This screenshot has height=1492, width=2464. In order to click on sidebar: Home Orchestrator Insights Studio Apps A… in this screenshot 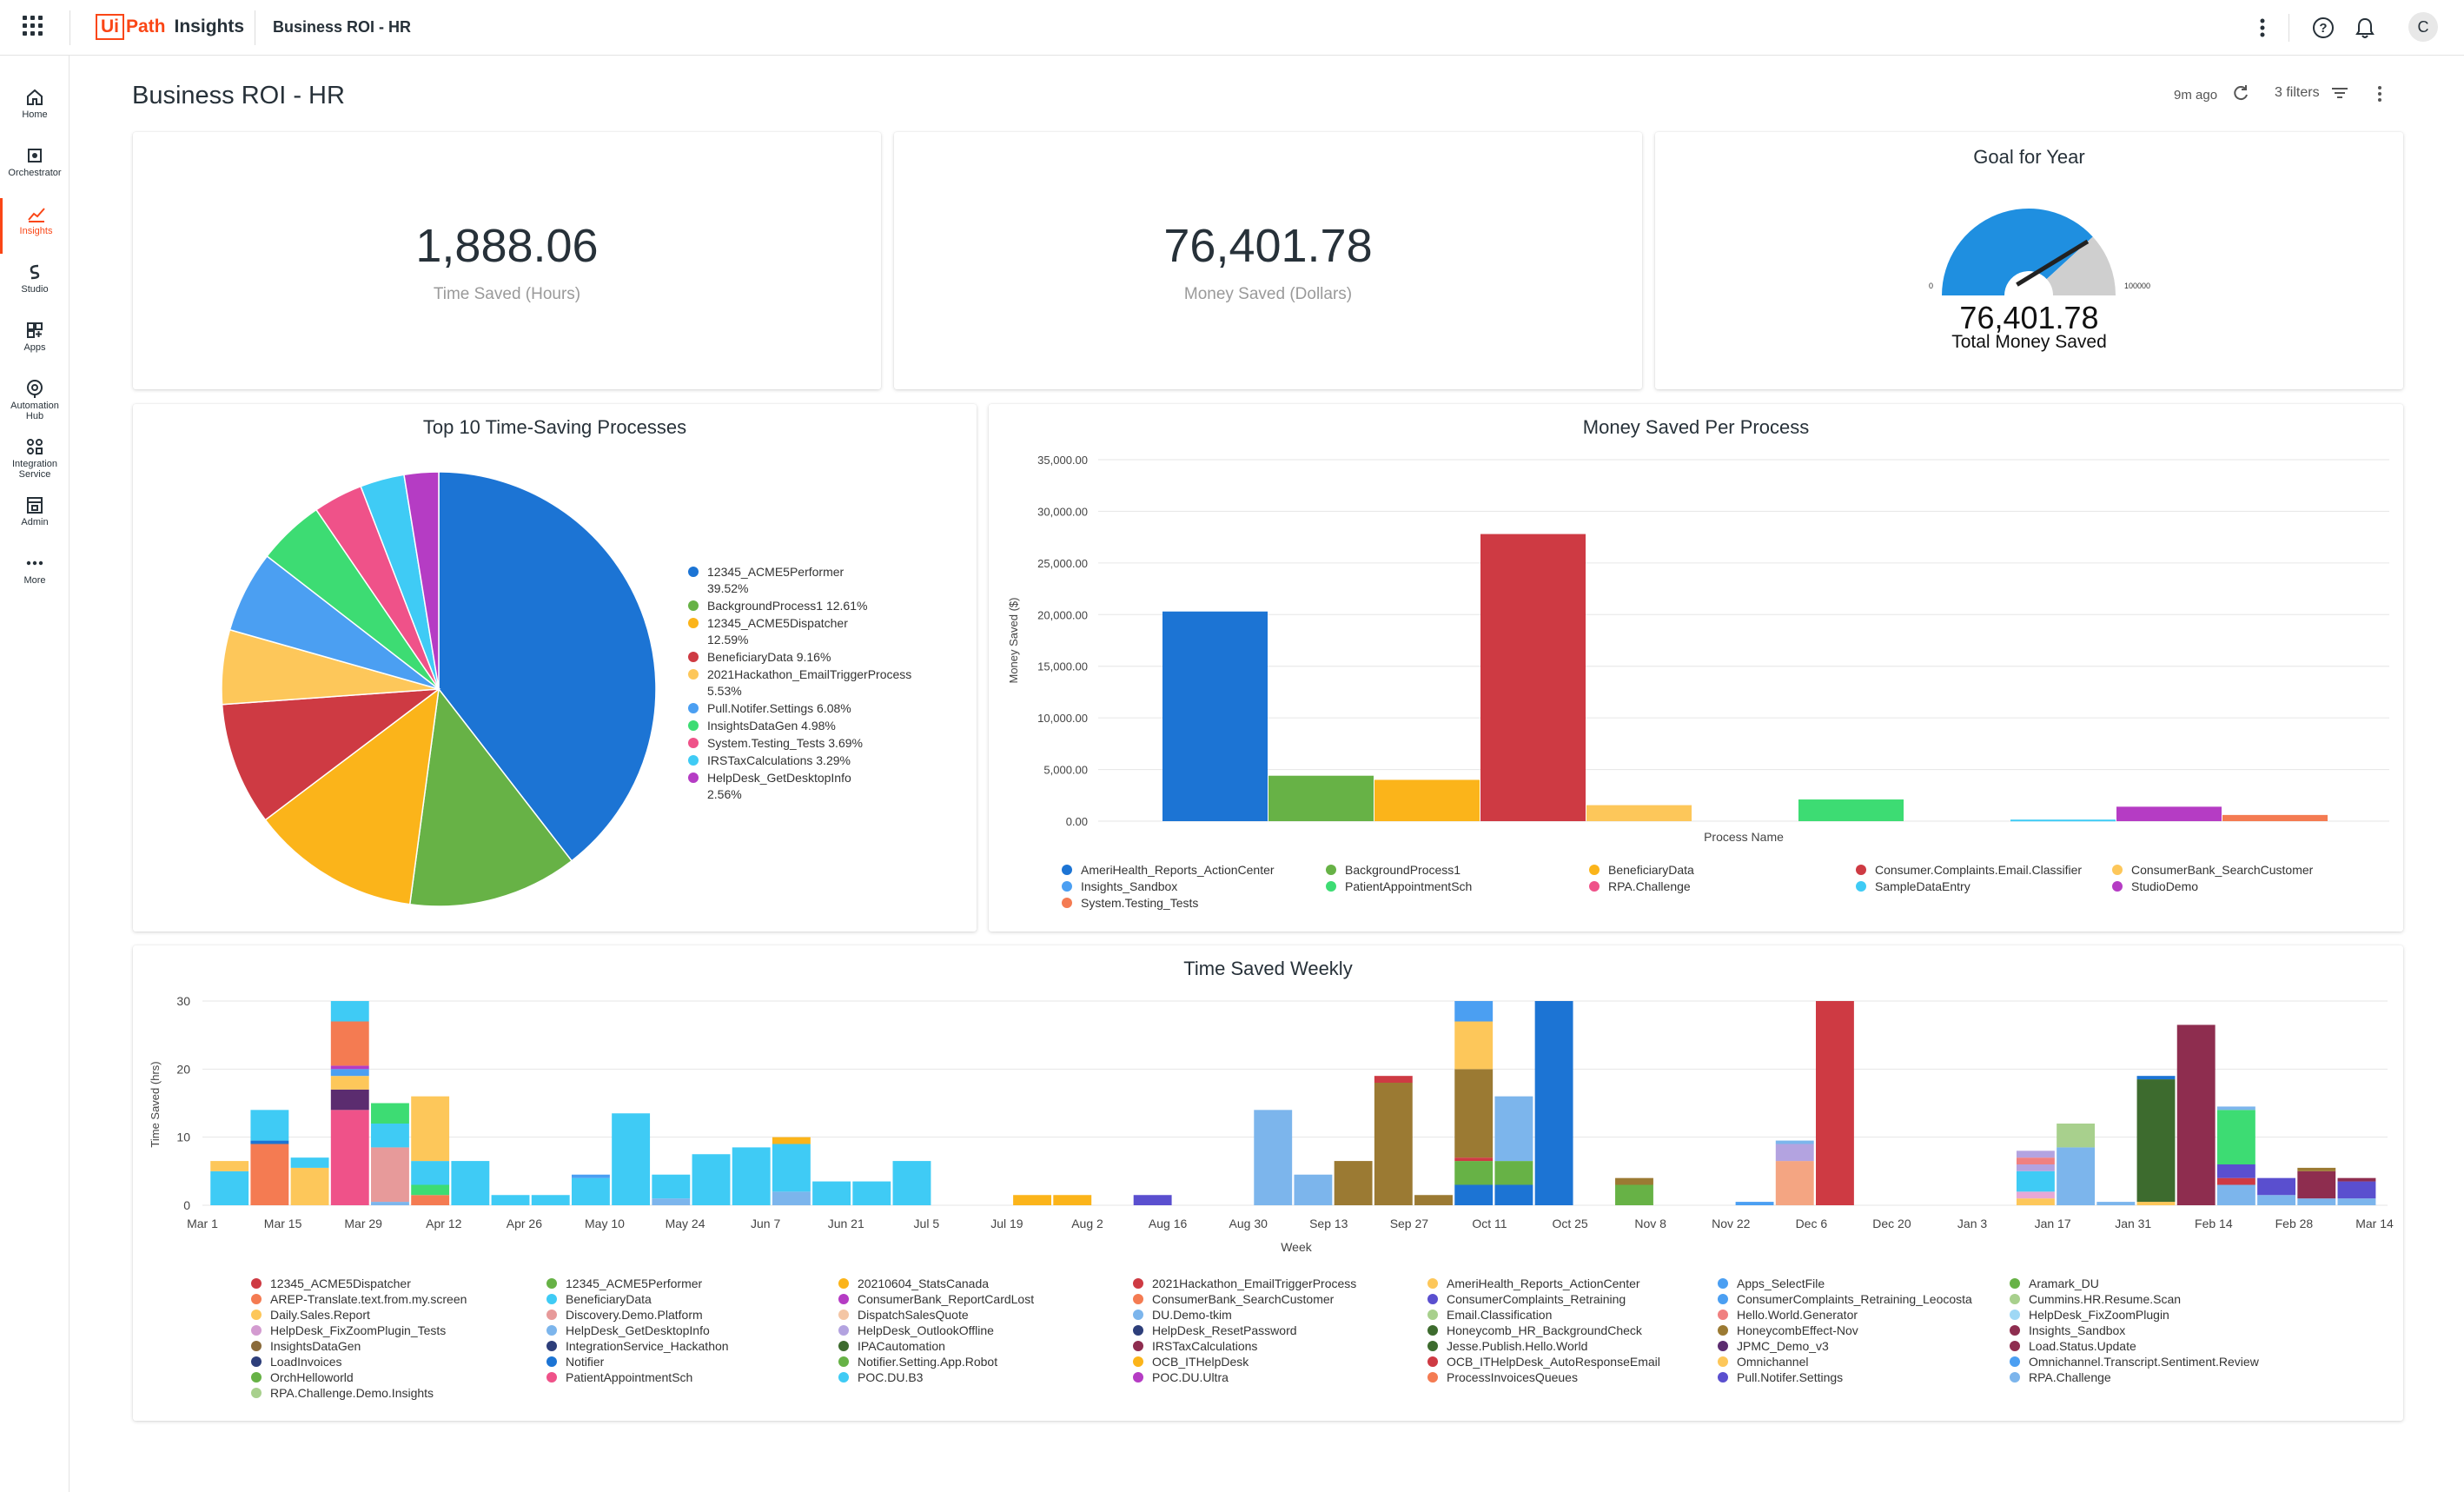, I will do `click(35, 774)`.